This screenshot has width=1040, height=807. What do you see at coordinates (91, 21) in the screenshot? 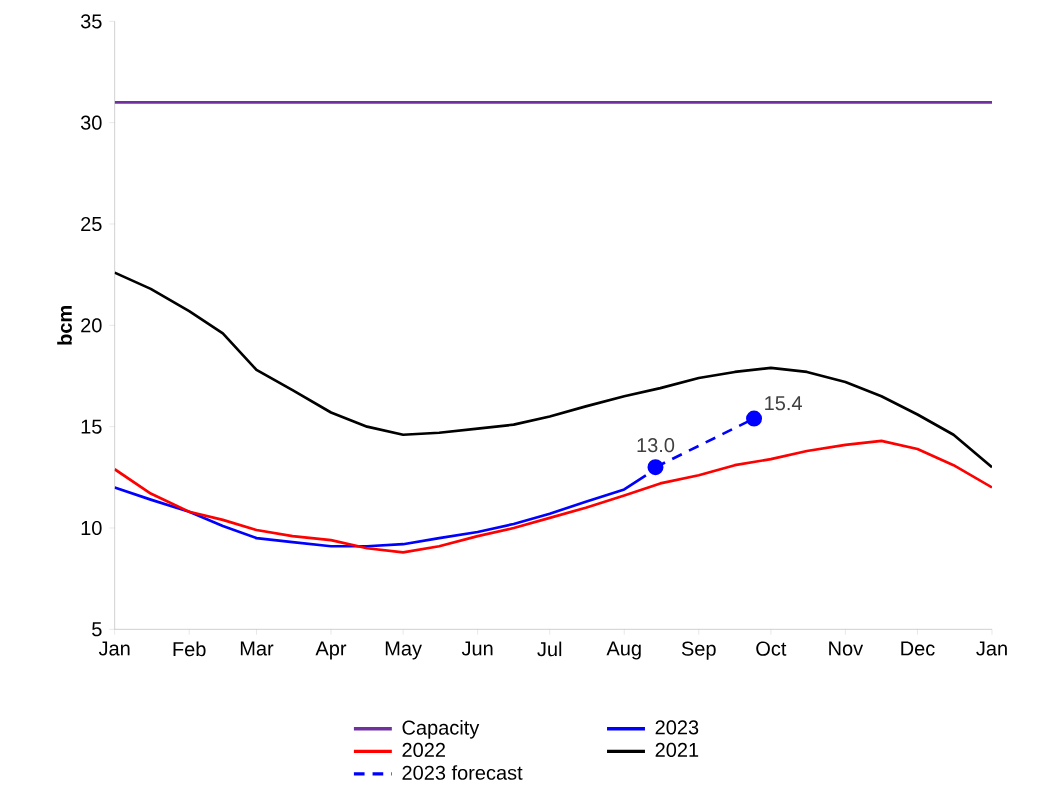
I see `y-tick-label: 35` at bounding box center [91, 21].